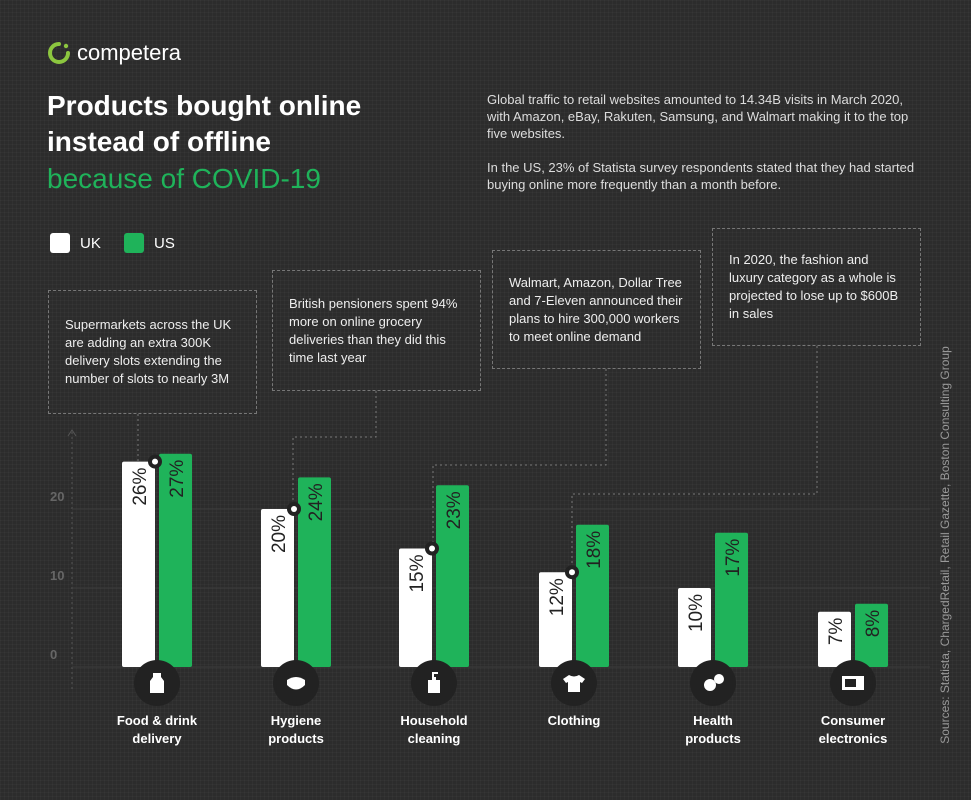 This screenshot has width=971, height=800. I want to click on legend-swatch-us, so click(134, 243).